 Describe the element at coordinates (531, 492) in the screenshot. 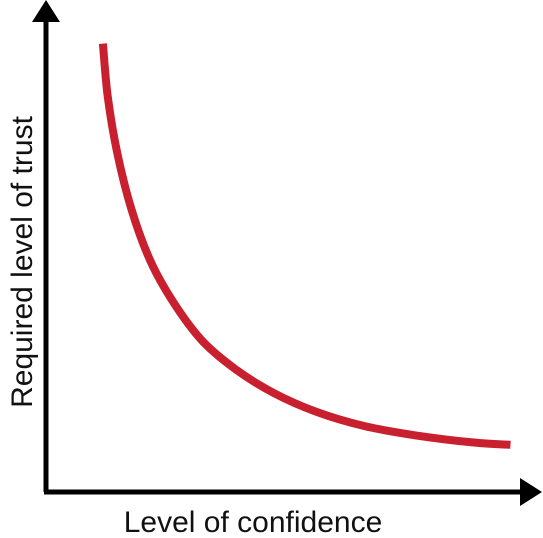

I see `x-axis-arrow-icon` at that location.